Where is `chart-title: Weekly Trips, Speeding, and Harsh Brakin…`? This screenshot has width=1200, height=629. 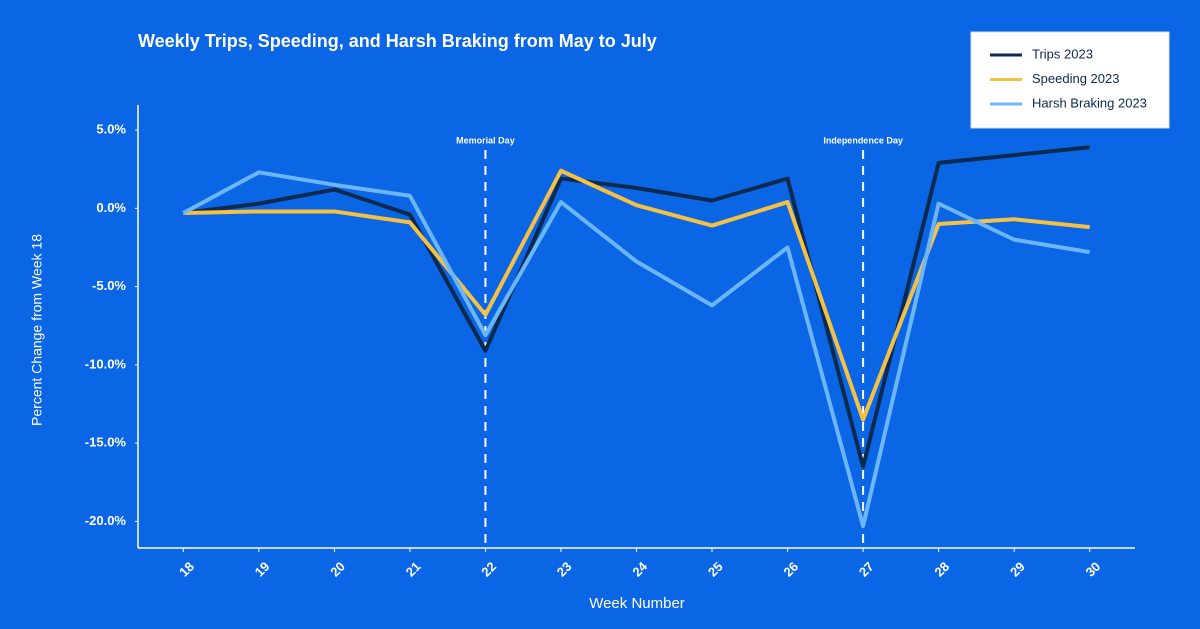 chart-title: Weekly Trips, Speeding, and Harsh Brakin… is located at coordinates (397, 41).